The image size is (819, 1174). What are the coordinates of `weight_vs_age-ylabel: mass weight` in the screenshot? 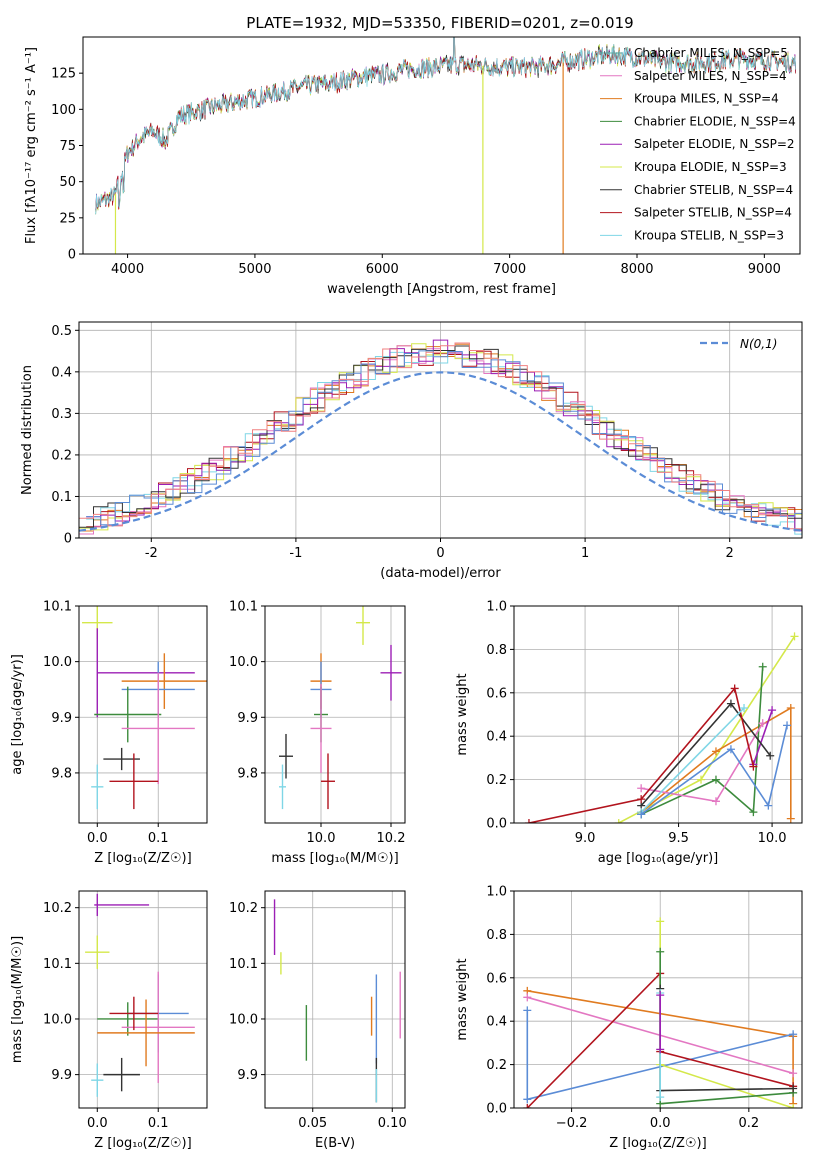 It's located at (462, 714).